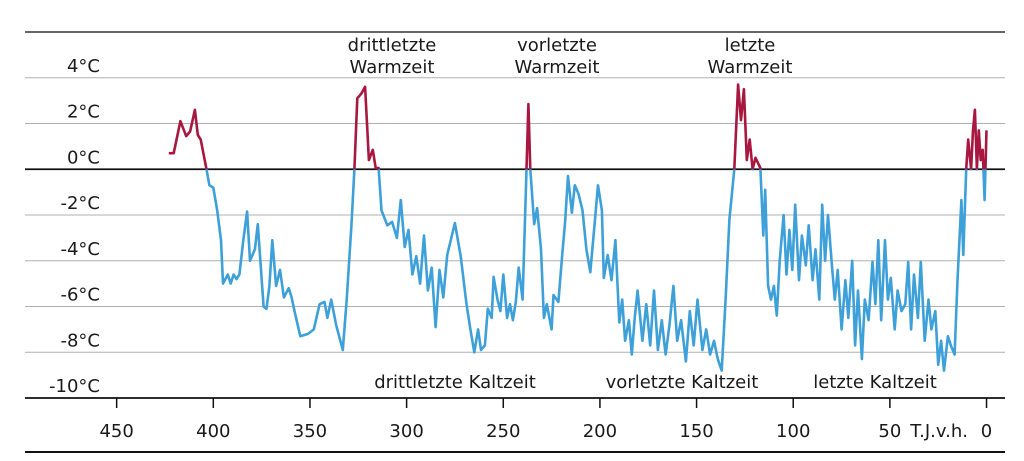  What do you see at coordinates (74, 386) in the screenshot?
I see `y-tick-label: -10°C` at bounding box center [74, 386].